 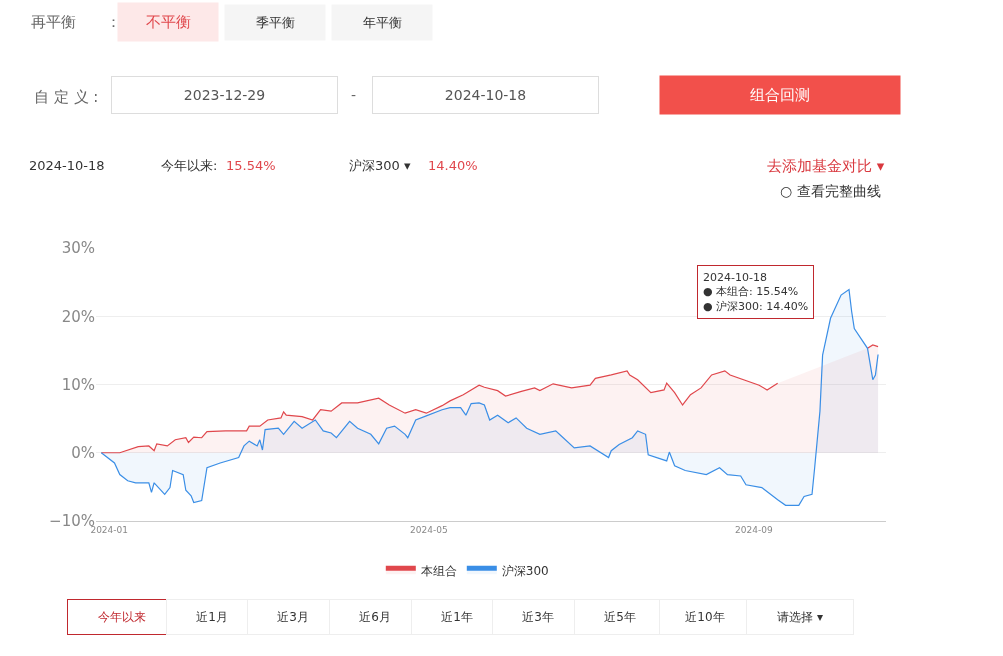 I want to click on y-tick-label: 10%, so click(x=78, y=384).